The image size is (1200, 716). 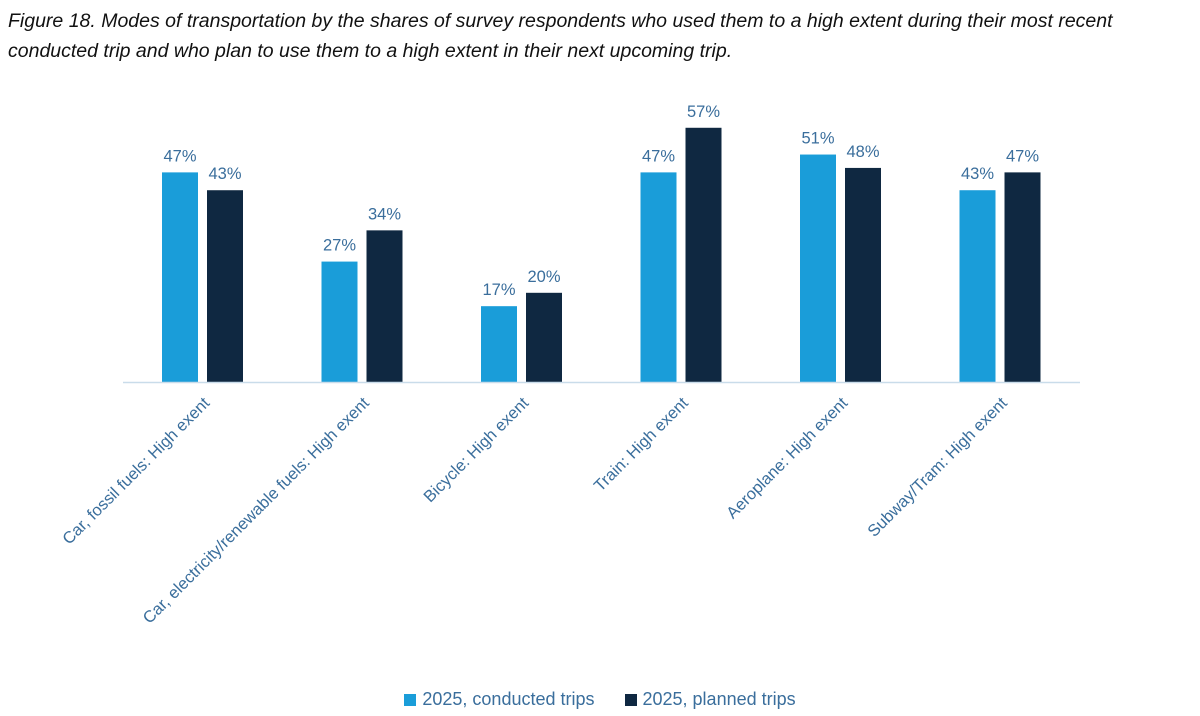 What do you see at coordinates (787, 458) in the screenshot?
I see `x-tick-label: Aeroplane: High exent` at bounding box center [787, 458].